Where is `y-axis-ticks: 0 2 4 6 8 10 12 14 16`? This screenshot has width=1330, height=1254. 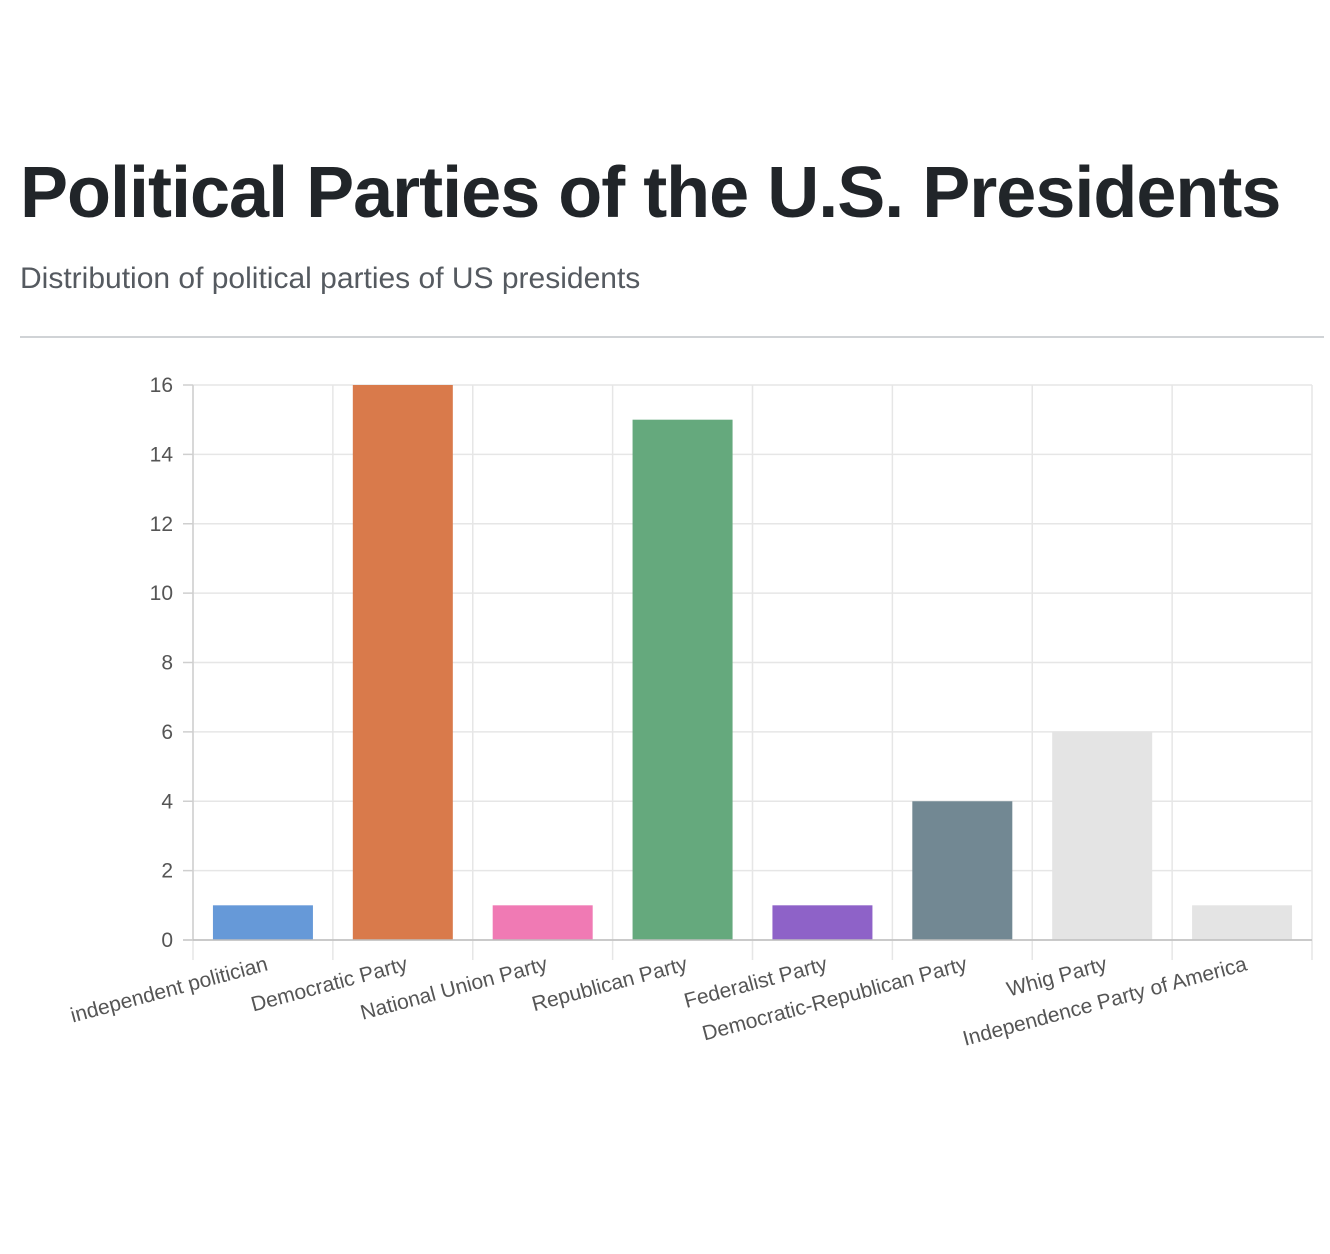
y-axis-ticks: 0 2 4 6 8 10 12 14 16 is located at coordinates (171, 663).